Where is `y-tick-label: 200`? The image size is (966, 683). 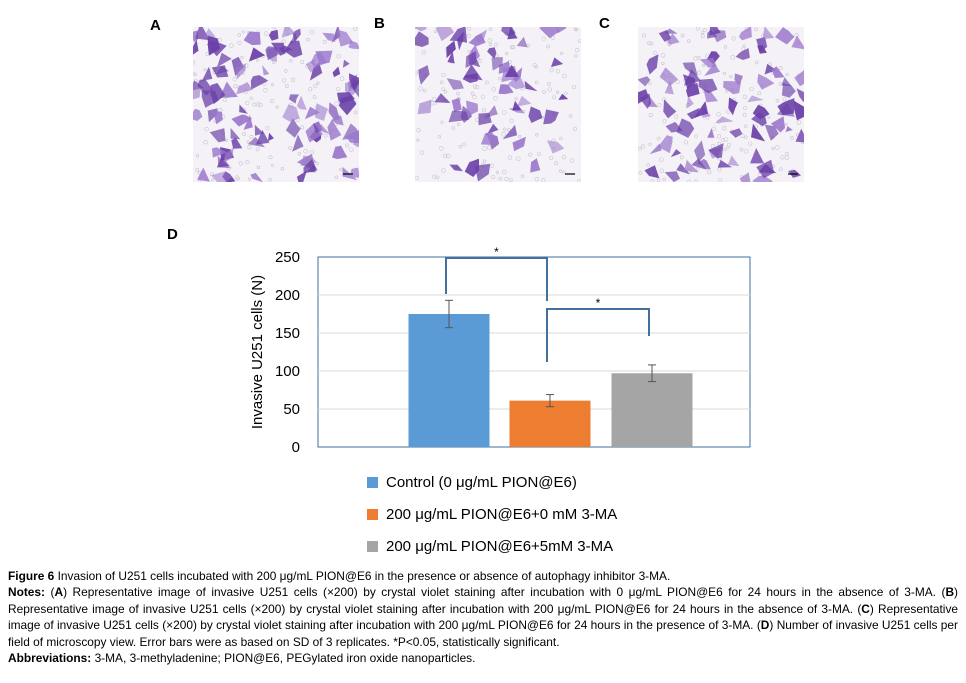 y-tick-label: 200 is located at coordinates (287, 295).